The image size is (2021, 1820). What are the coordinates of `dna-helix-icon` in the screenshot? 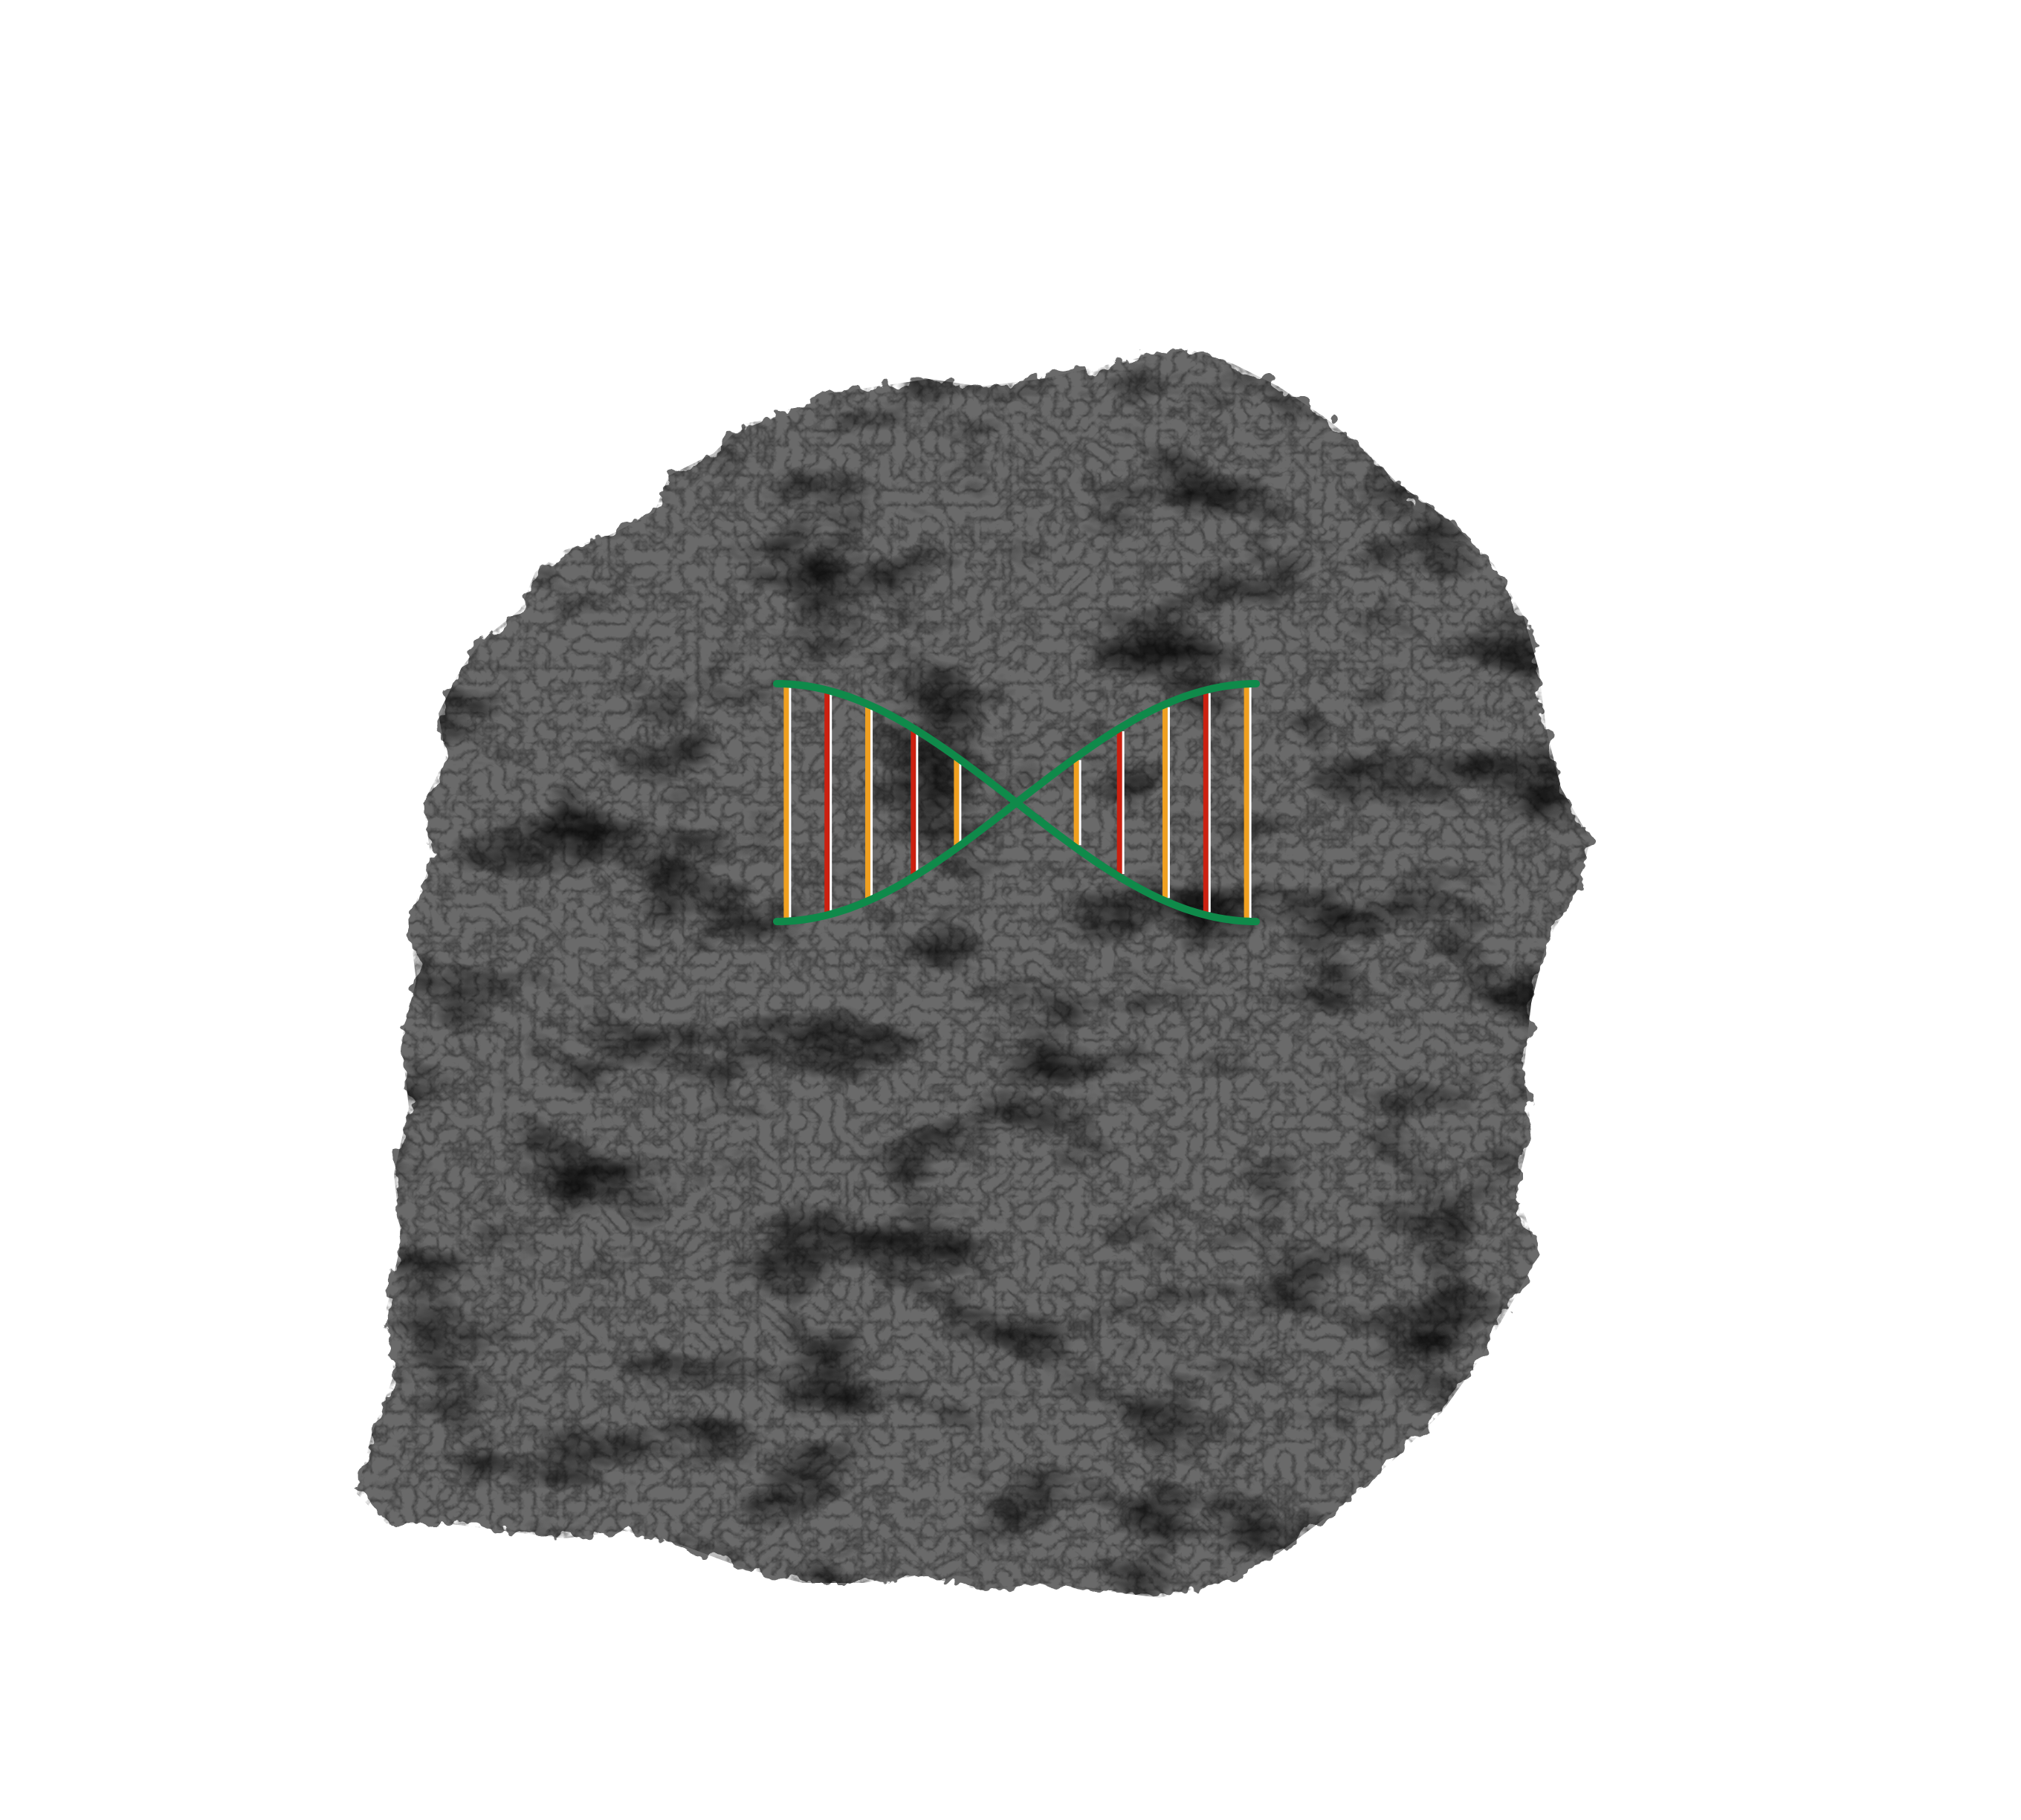 It's located at (1017, 803).